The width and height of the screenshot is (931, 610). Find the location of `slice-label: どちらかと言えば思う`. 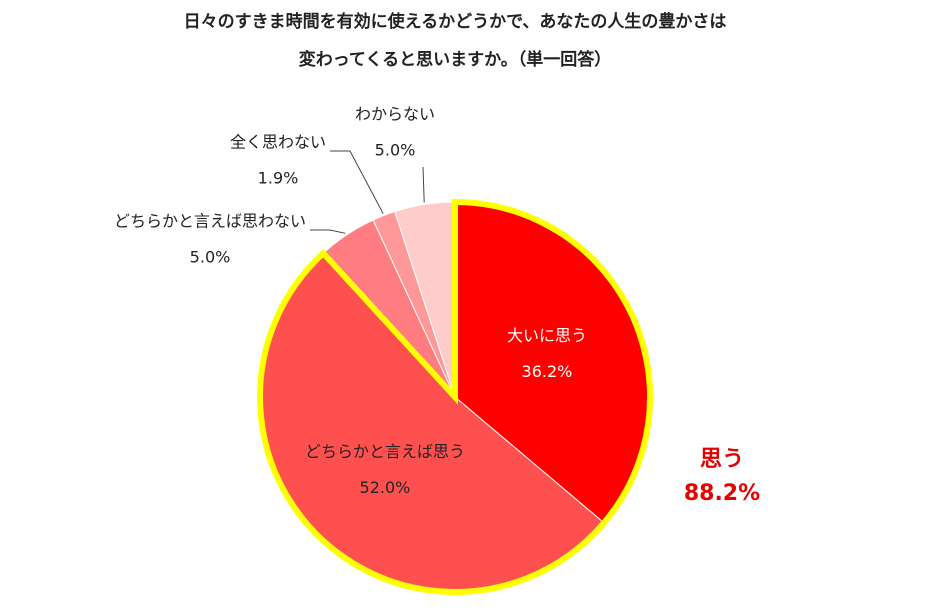

slice-label: どちらかと言えば思う is located at coordinates (385, 451).